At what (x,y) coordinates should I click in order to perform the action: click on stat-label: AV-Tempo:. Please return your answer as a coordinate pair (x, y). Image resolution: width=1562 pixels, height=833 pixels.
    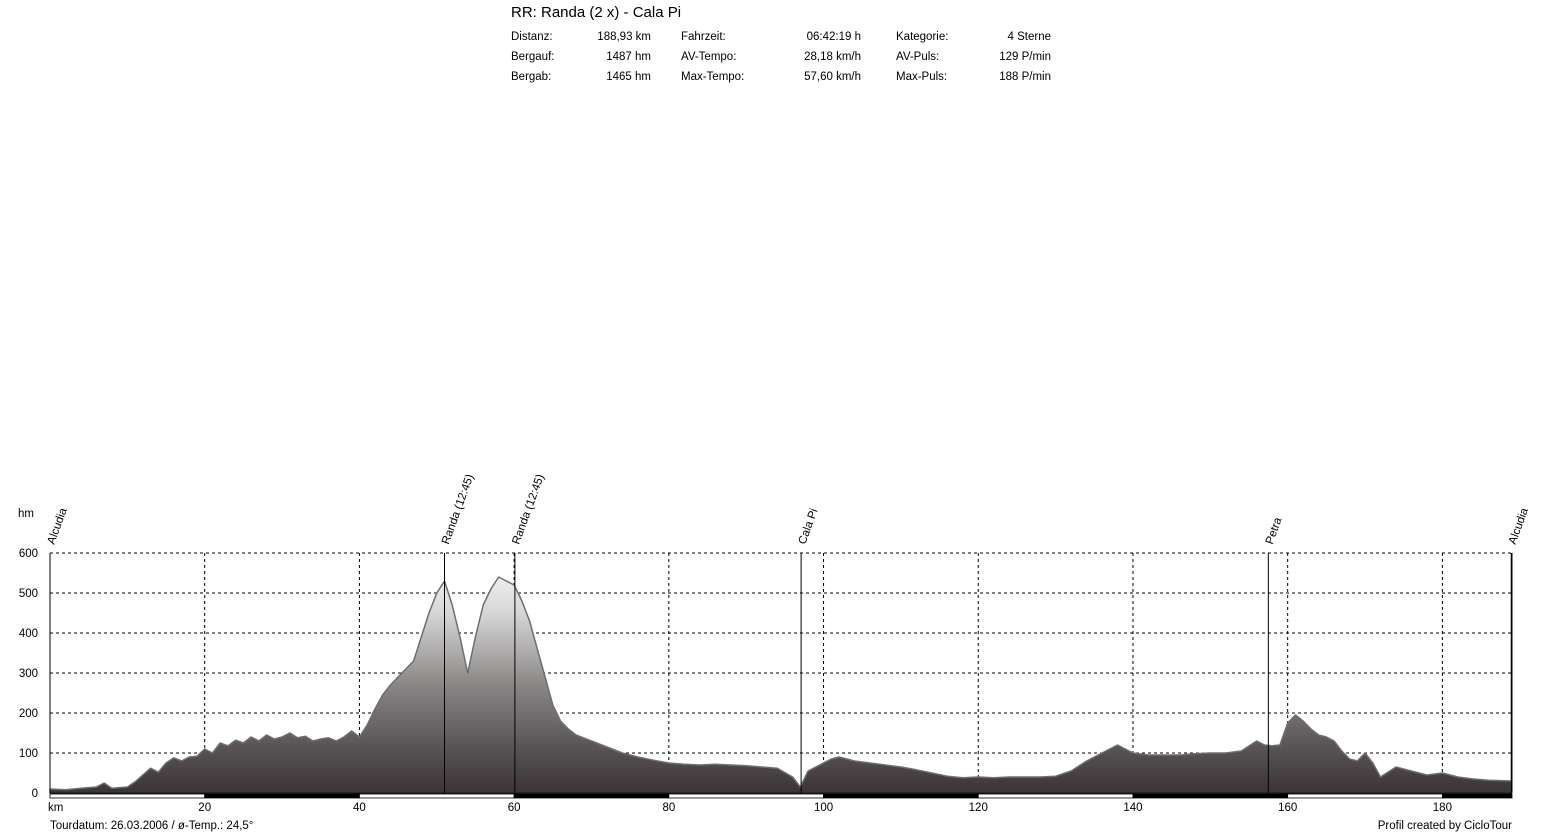
    Looking at the image, I should click on (709, 57).